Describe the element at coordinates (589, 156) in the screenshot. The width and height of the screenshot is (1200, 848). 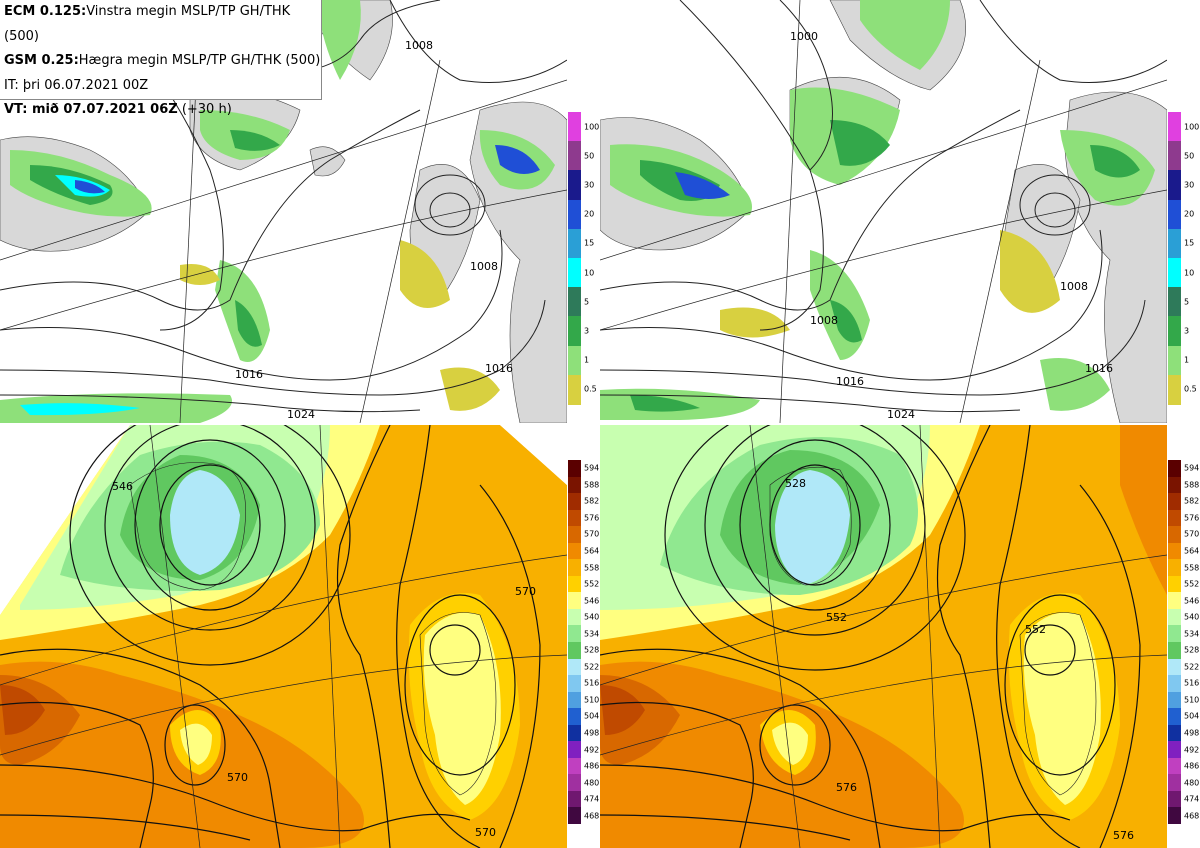
I see `colorbar-label: 50` at that location.